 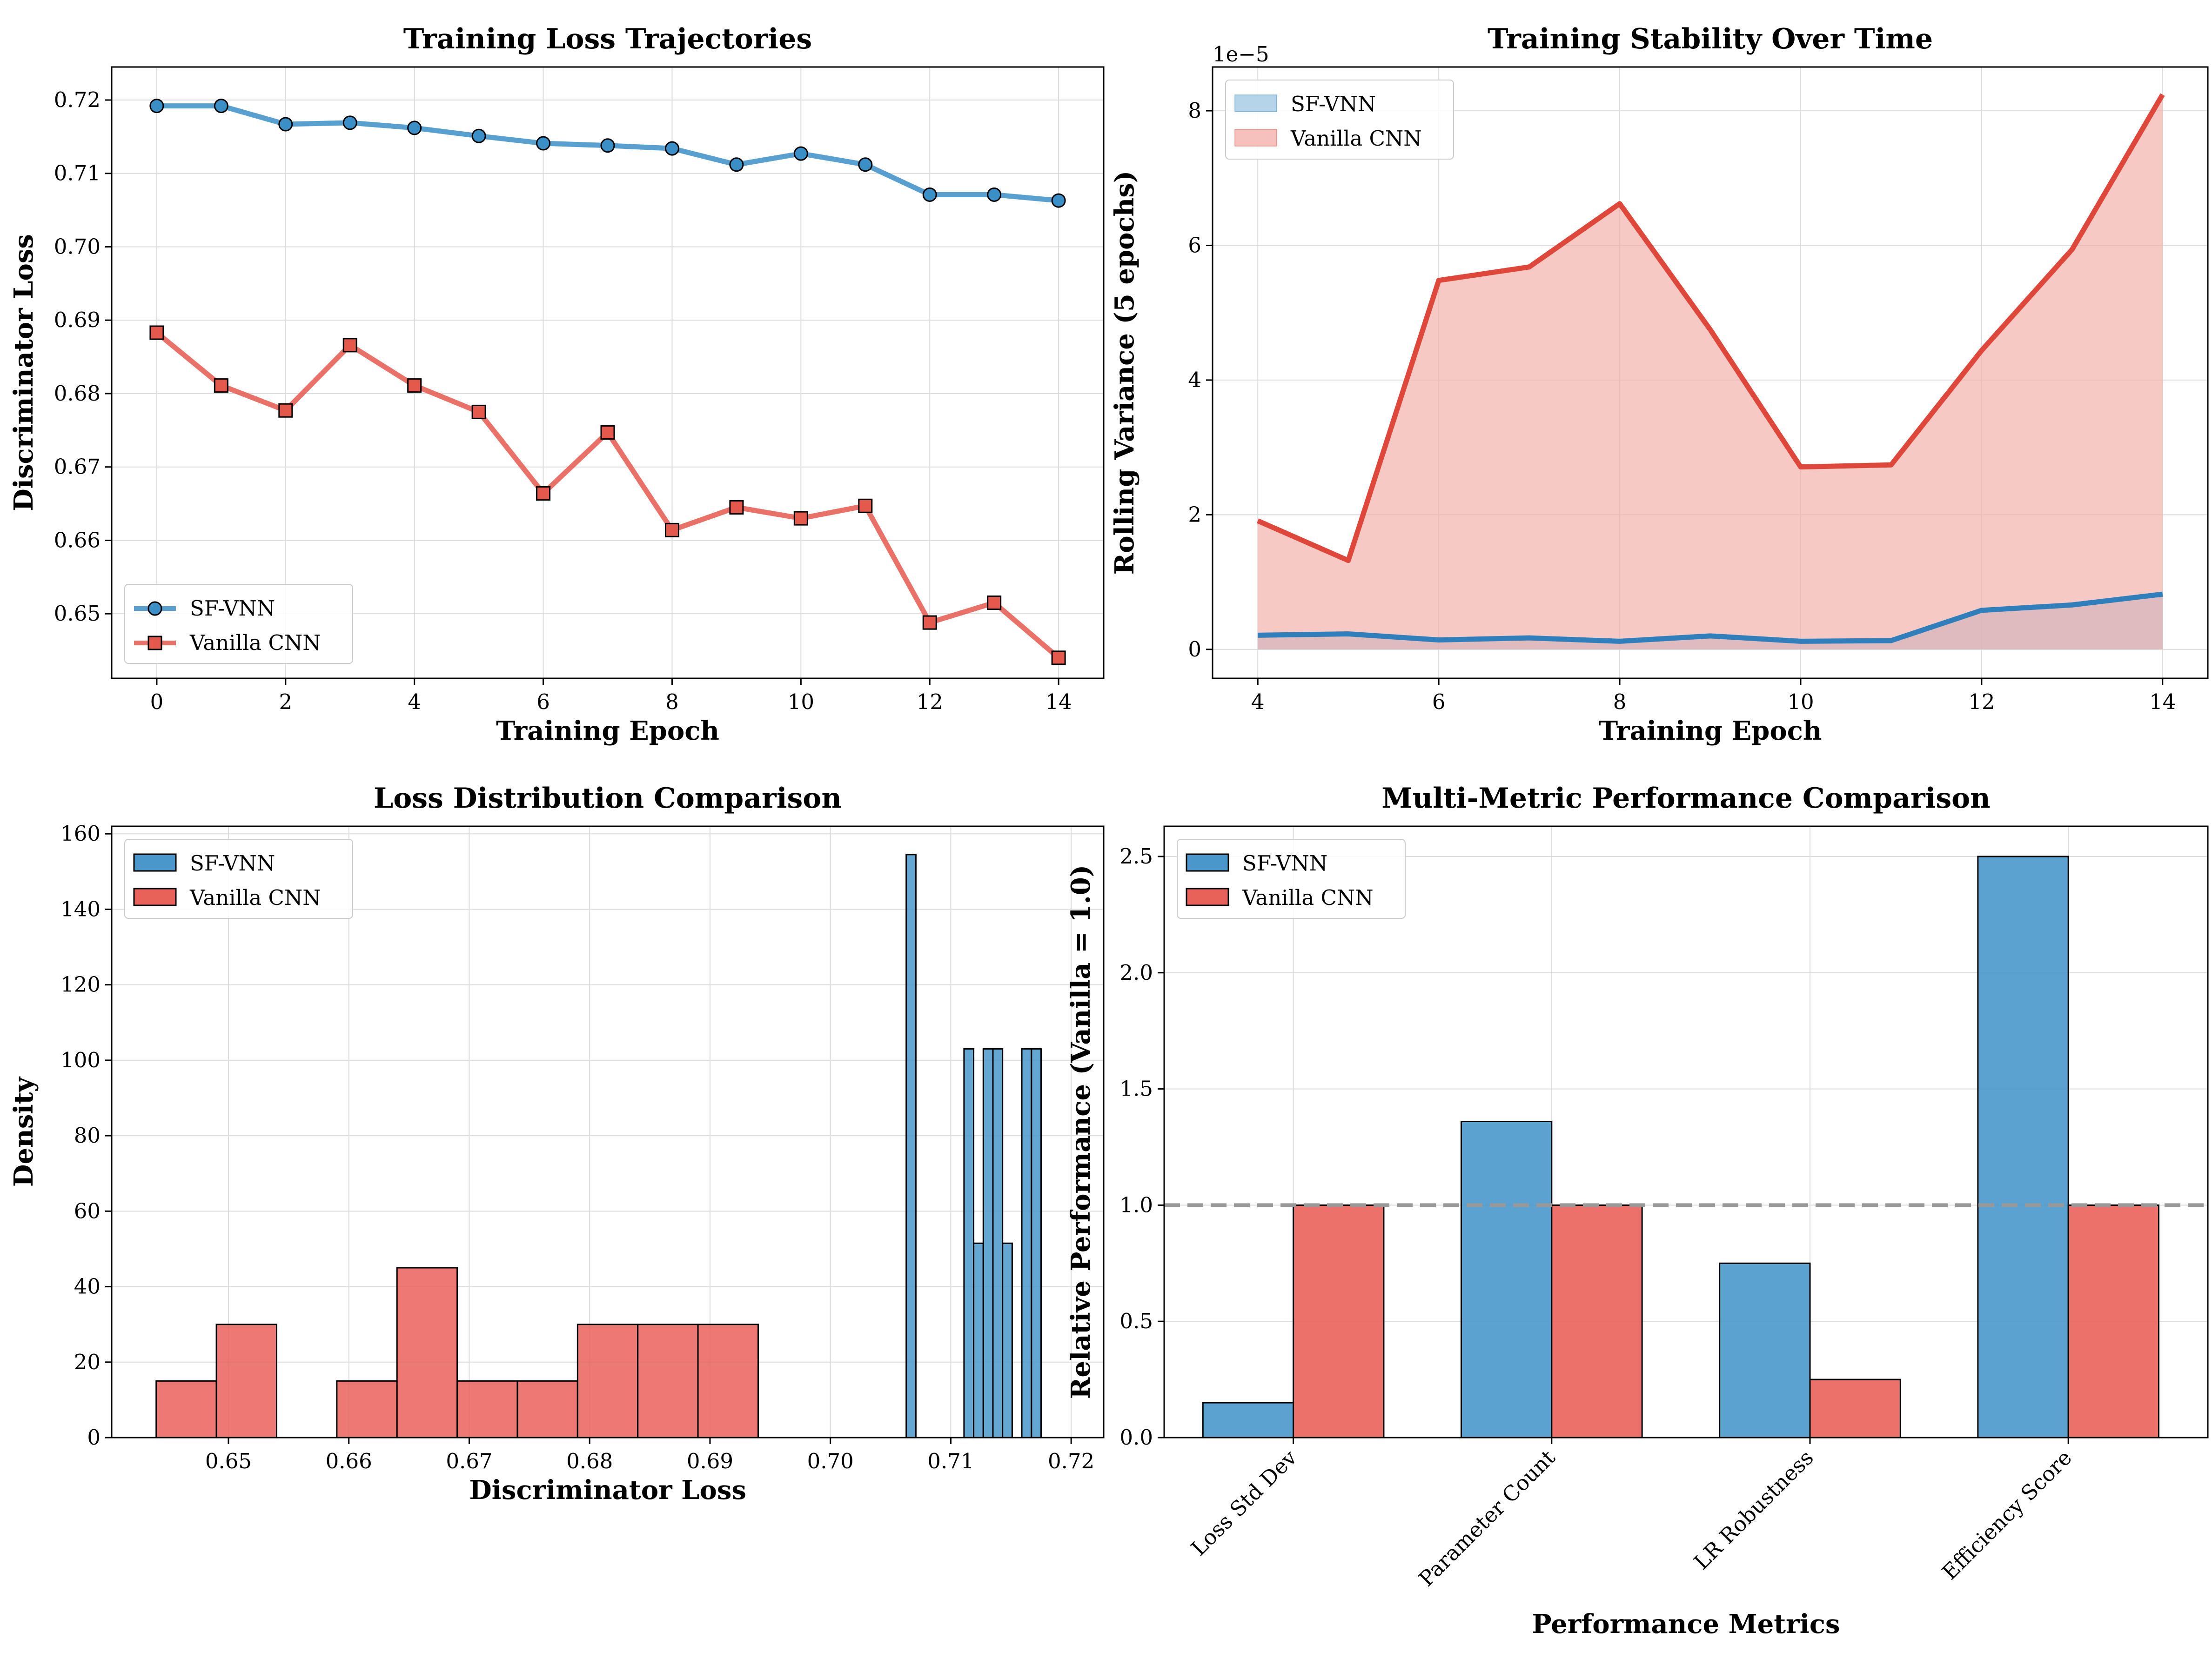 What do you see at coordinates (1243, 1502) in the screenshot?
I see `x-tick-label: Loss Std Dev` at bounding box center [1243, 1502].